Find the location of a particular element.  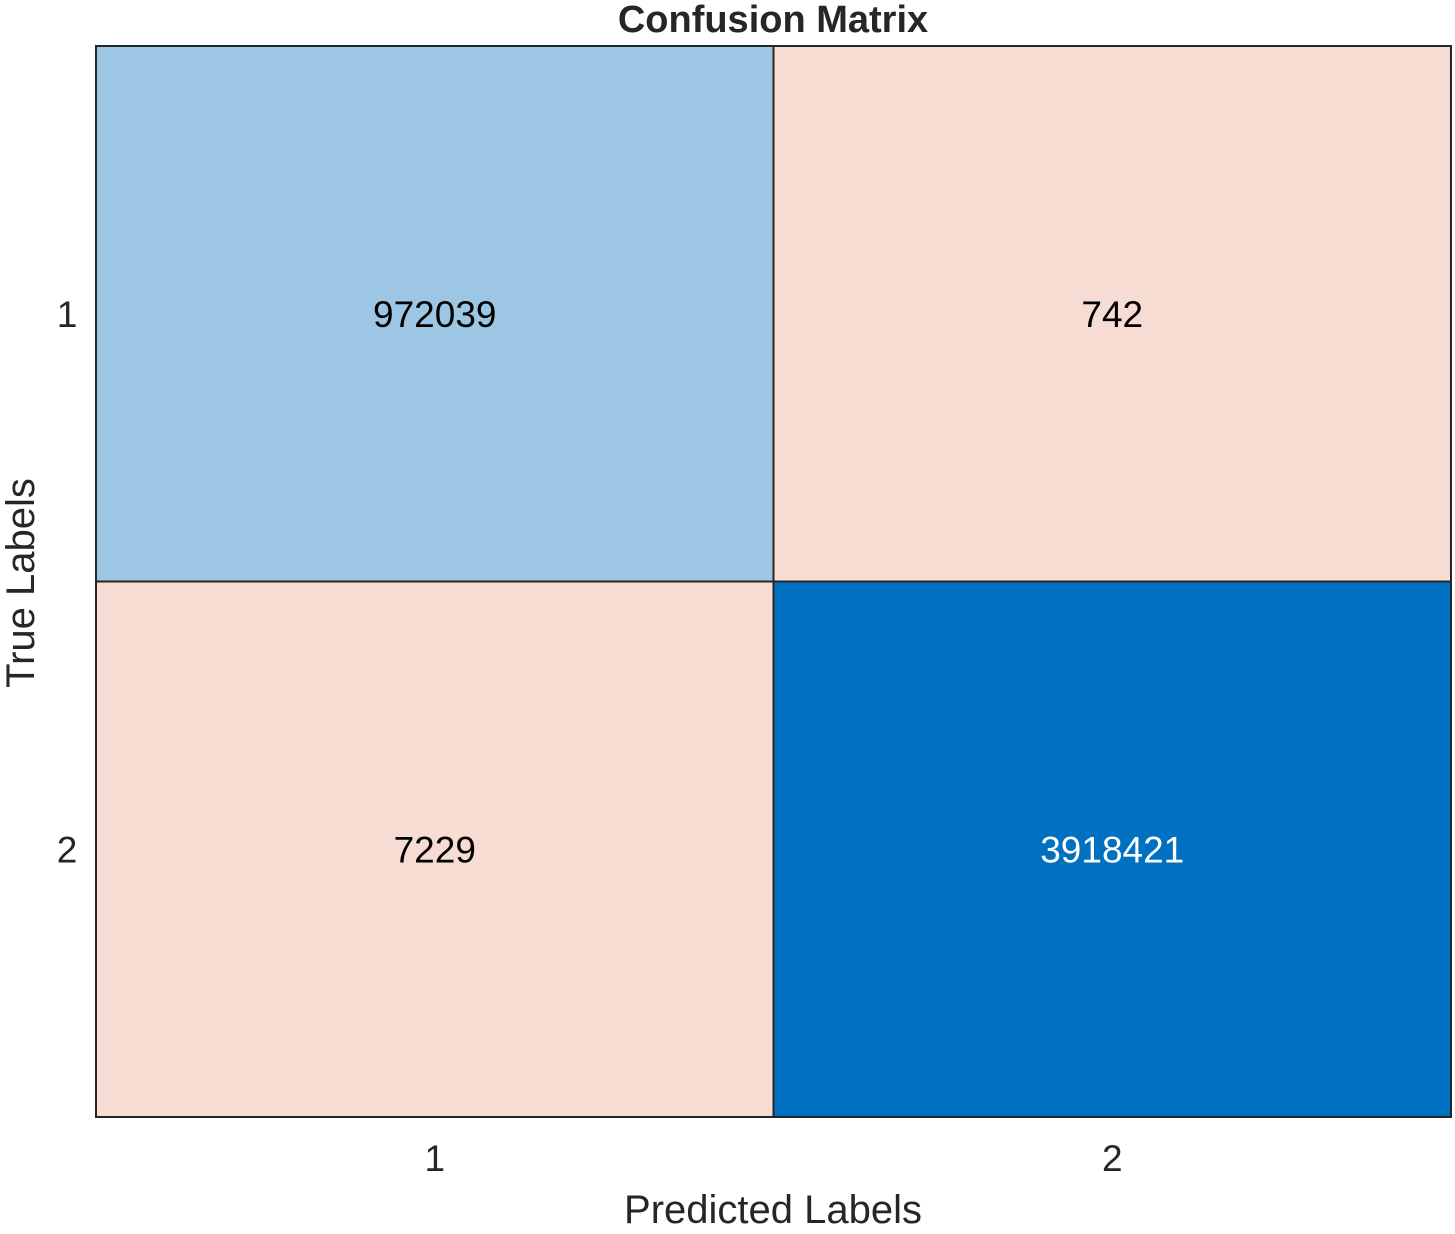

cell-value-label: 972039 is located at coordinates (434, 314).